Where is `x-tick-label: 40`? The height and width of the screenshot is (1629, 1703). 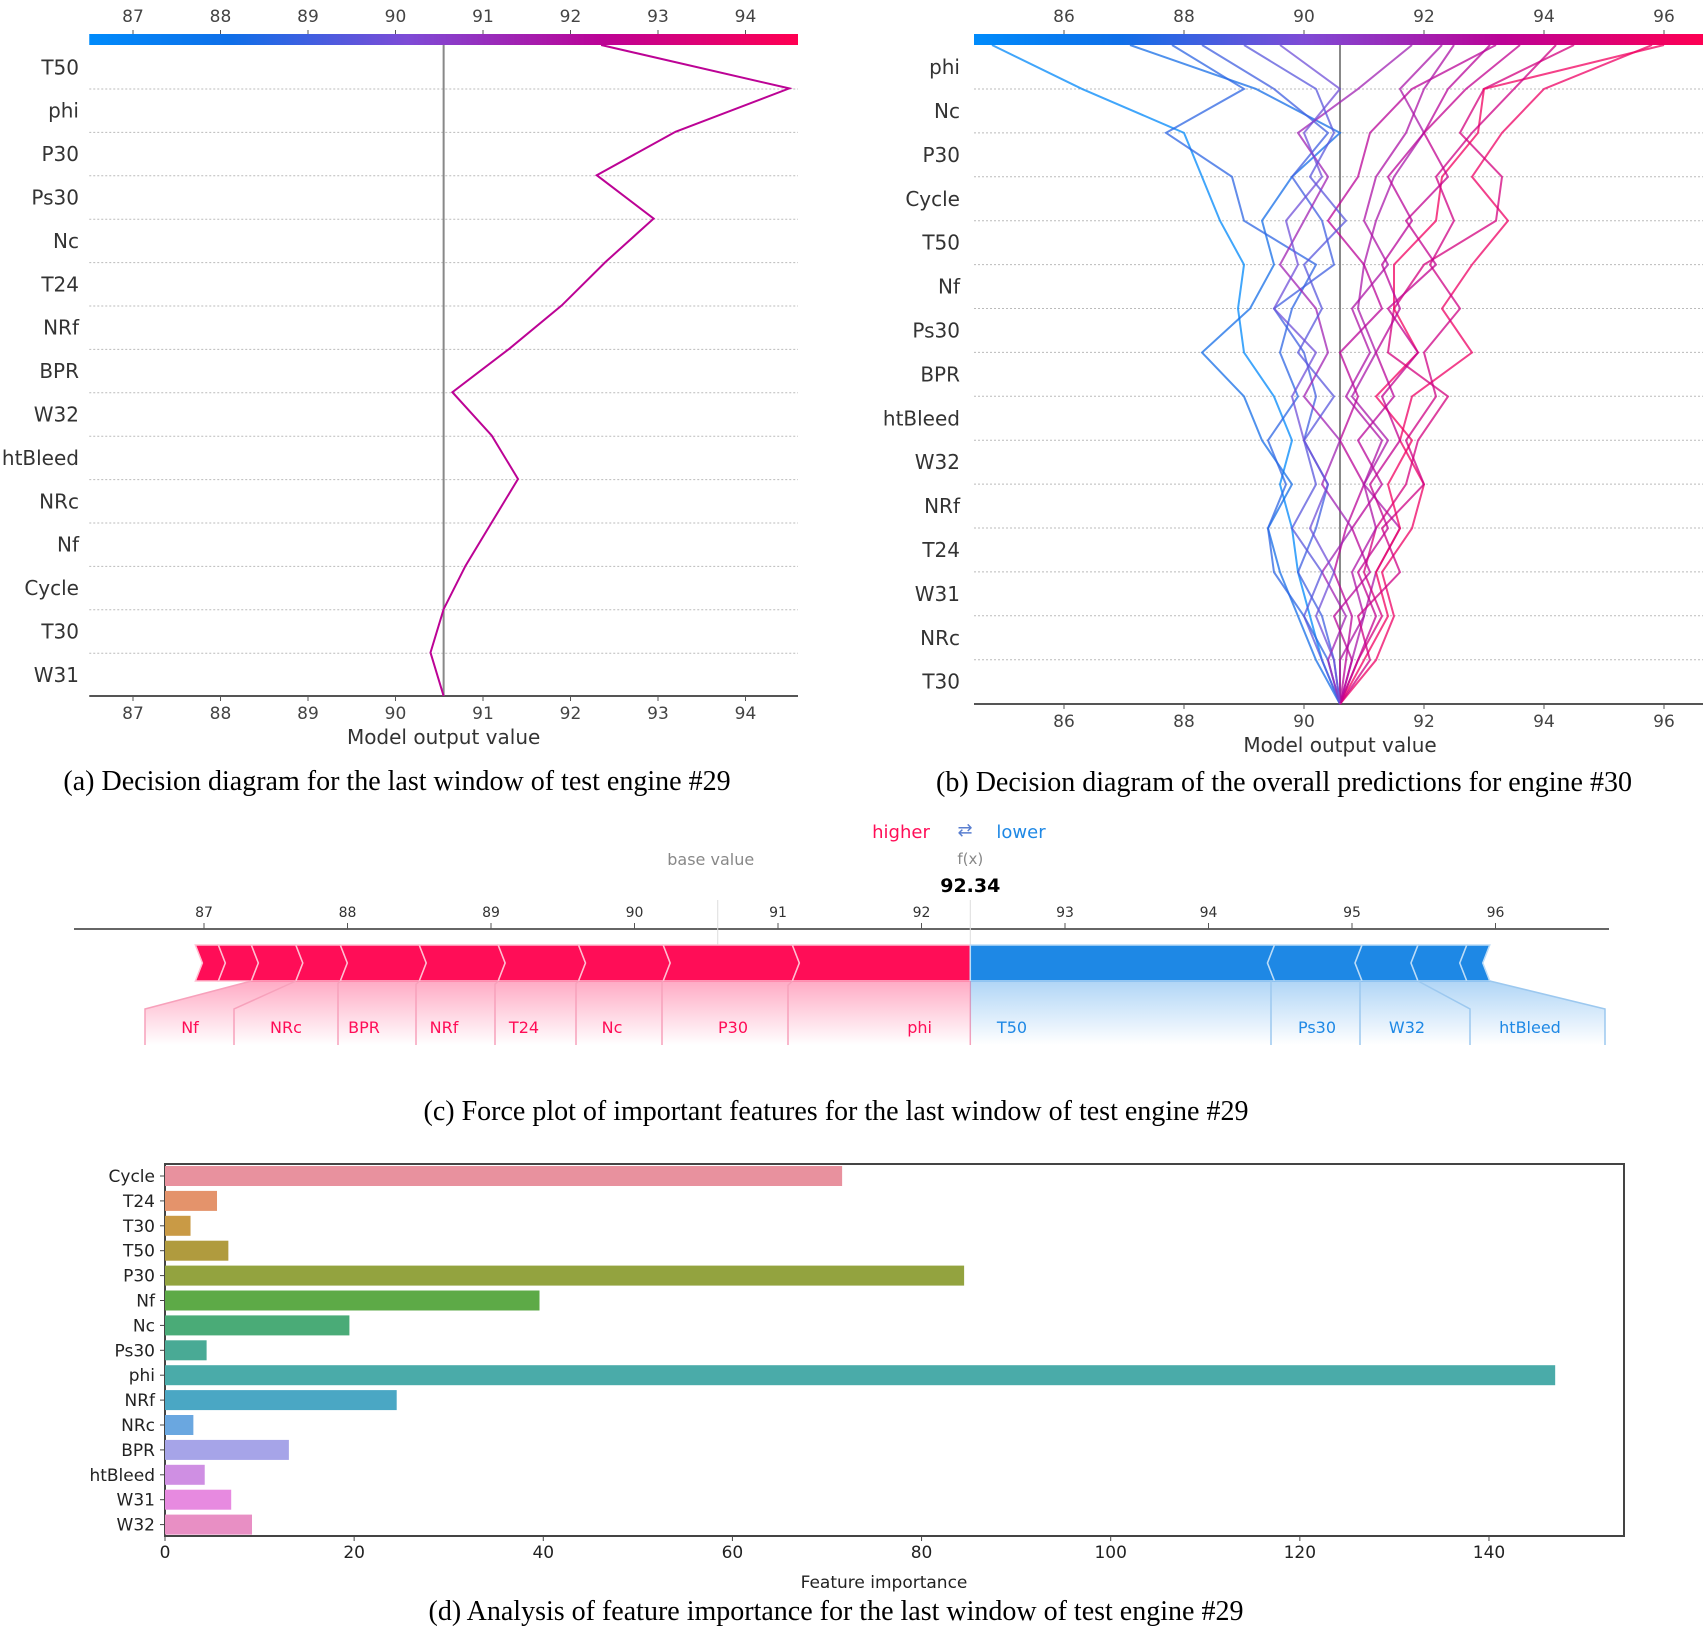
x-tick-label: 40 is located at coordinates (543, 1553).